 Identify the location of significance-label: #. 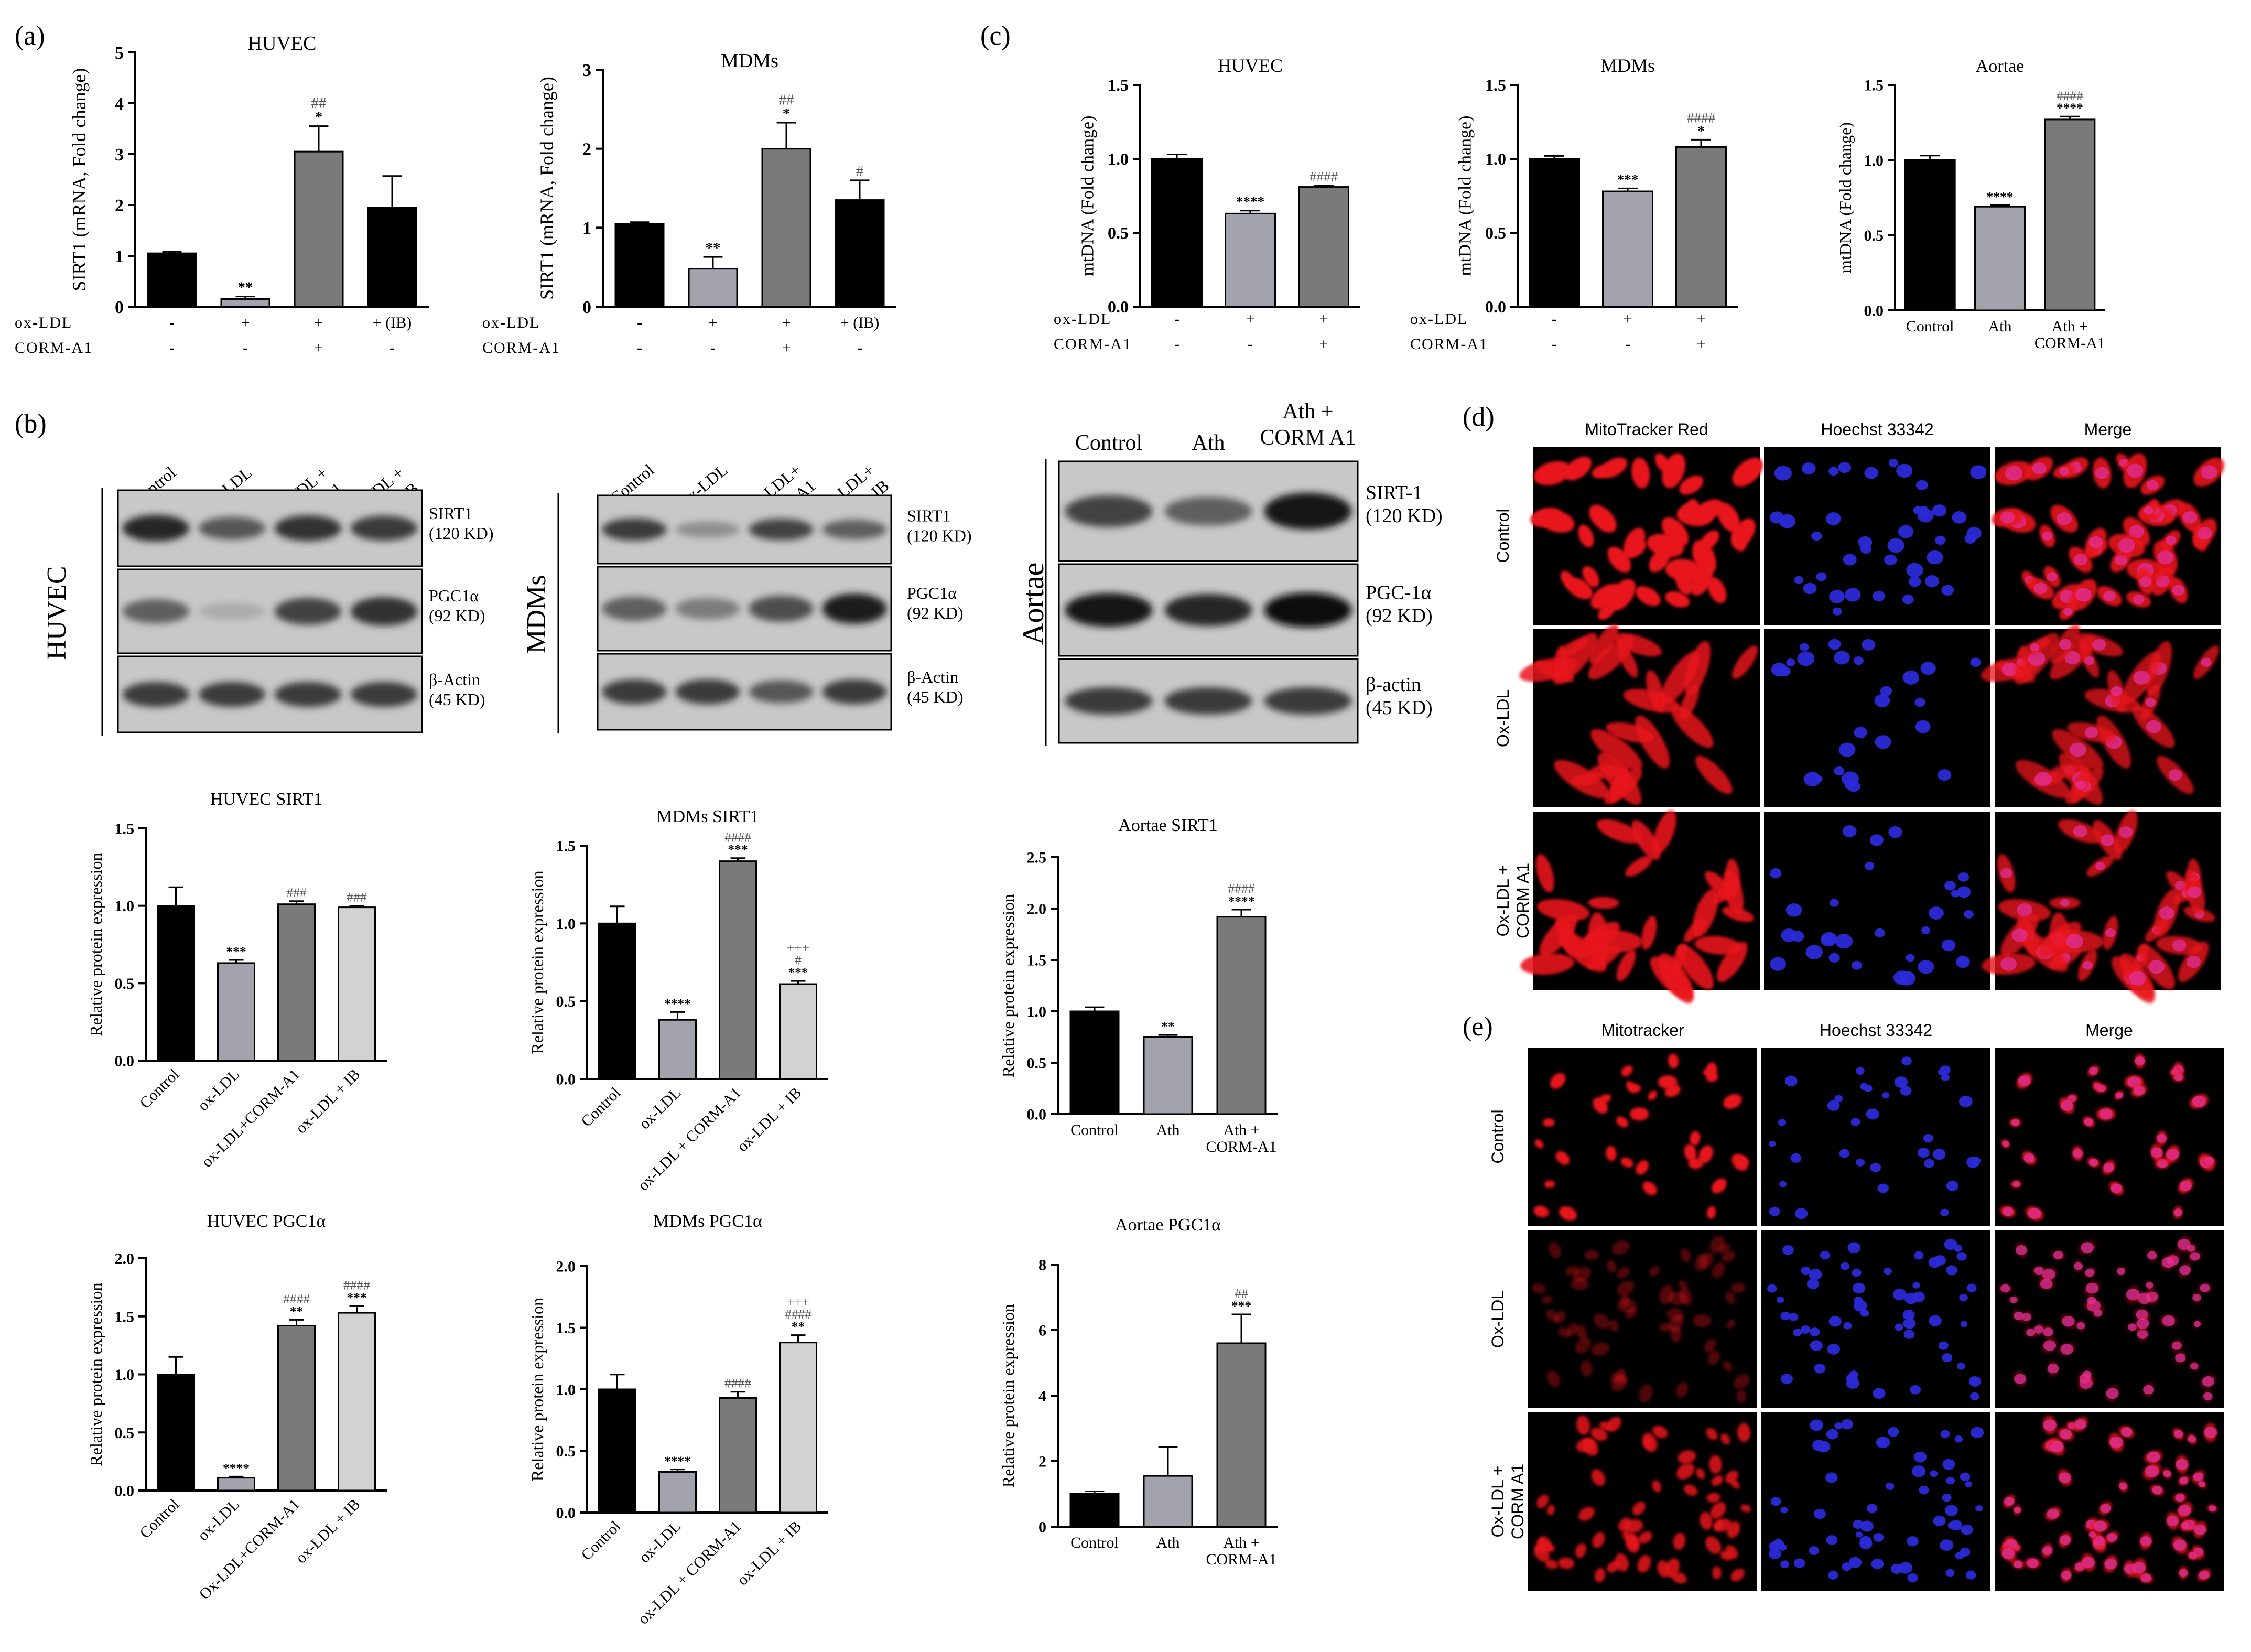
(798, 960).